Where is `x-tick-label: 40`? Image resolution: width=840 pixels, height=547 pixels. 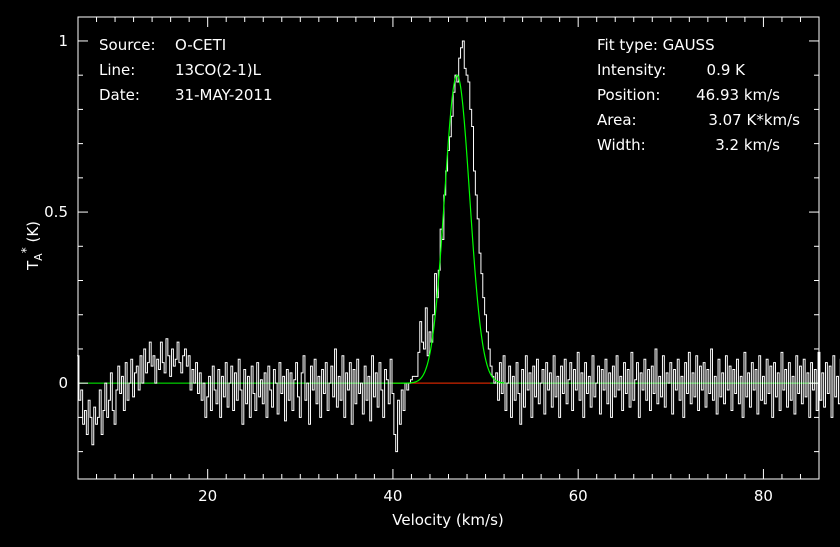
x-tick-label: 40 is located at coordinates (392, 496).